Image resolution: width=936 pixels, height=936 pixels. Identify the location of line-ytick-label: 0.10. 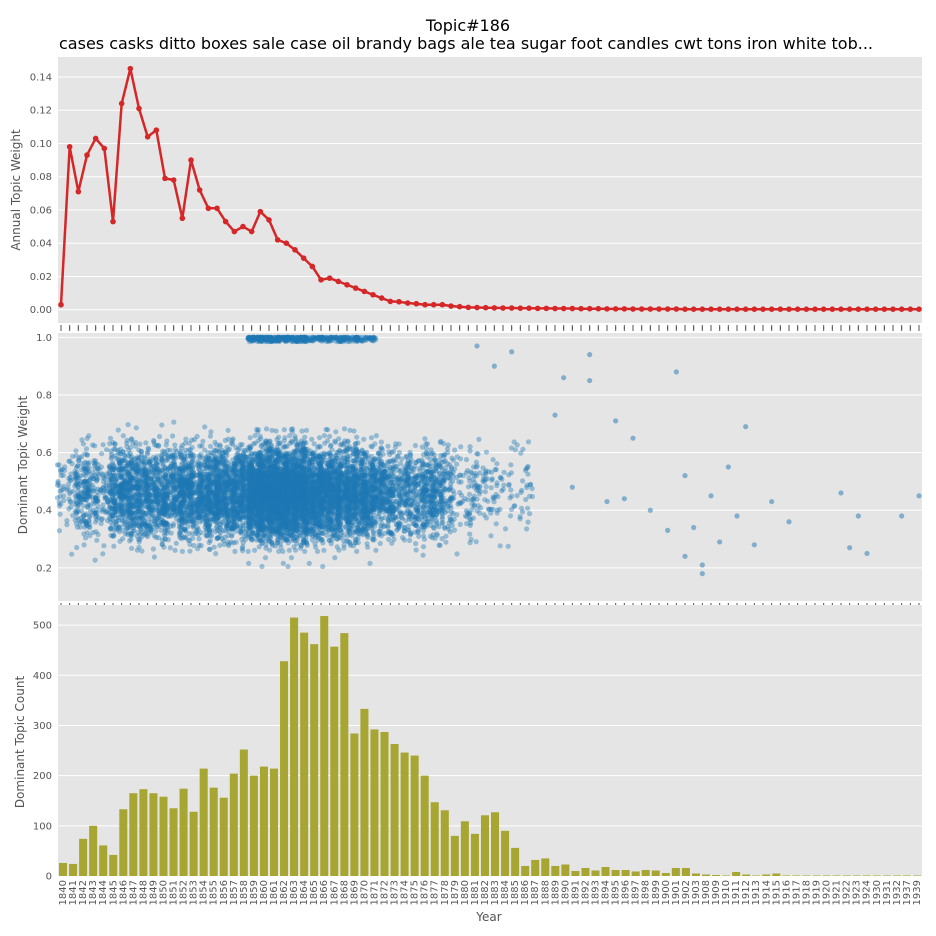
(41, 144).